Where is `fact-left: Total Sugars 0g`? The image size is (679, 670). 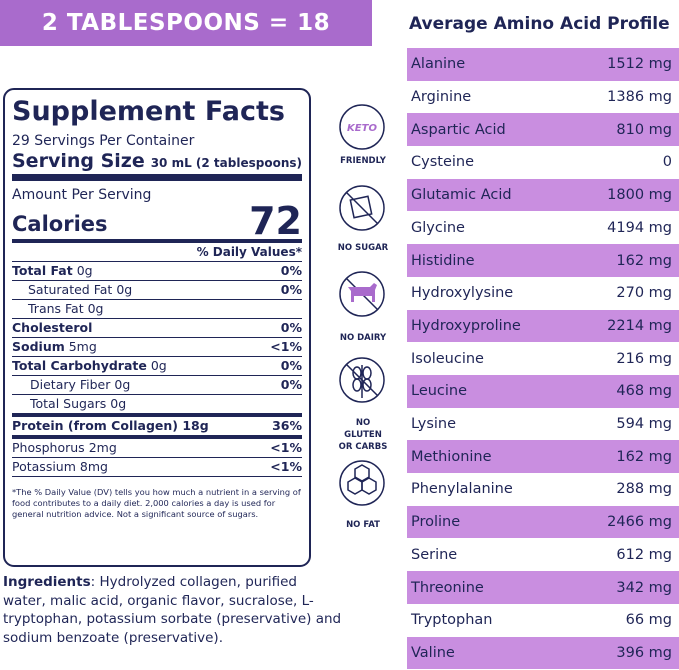 fact-left: Total Sugars 0g is located at coordinates (69, 404).